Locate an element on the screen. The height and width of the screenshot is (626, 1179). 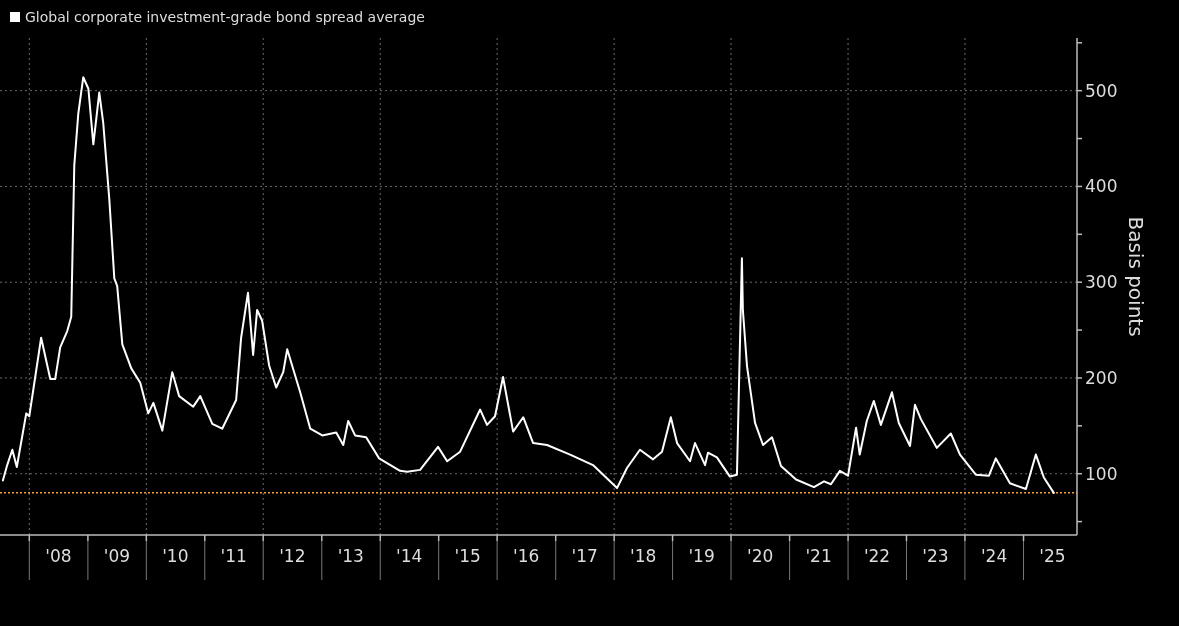
y-axis-title: Basis points is located at coordinates (1136, 276).